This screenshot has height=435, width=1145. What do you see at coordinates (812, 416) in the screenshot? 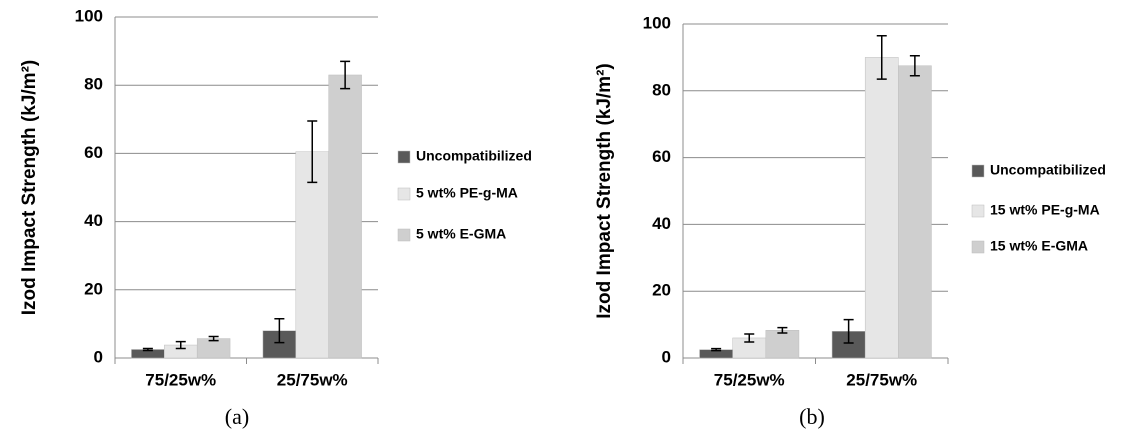
I see `panel-caption: (b)` at bounding box center [812, 416].